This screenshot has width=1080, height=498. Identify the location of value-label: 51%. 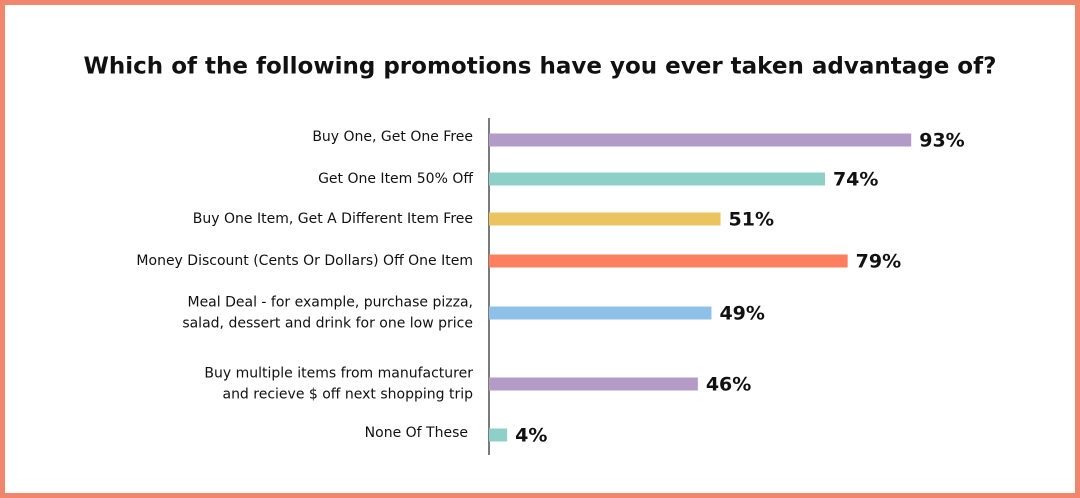
(751, 220).